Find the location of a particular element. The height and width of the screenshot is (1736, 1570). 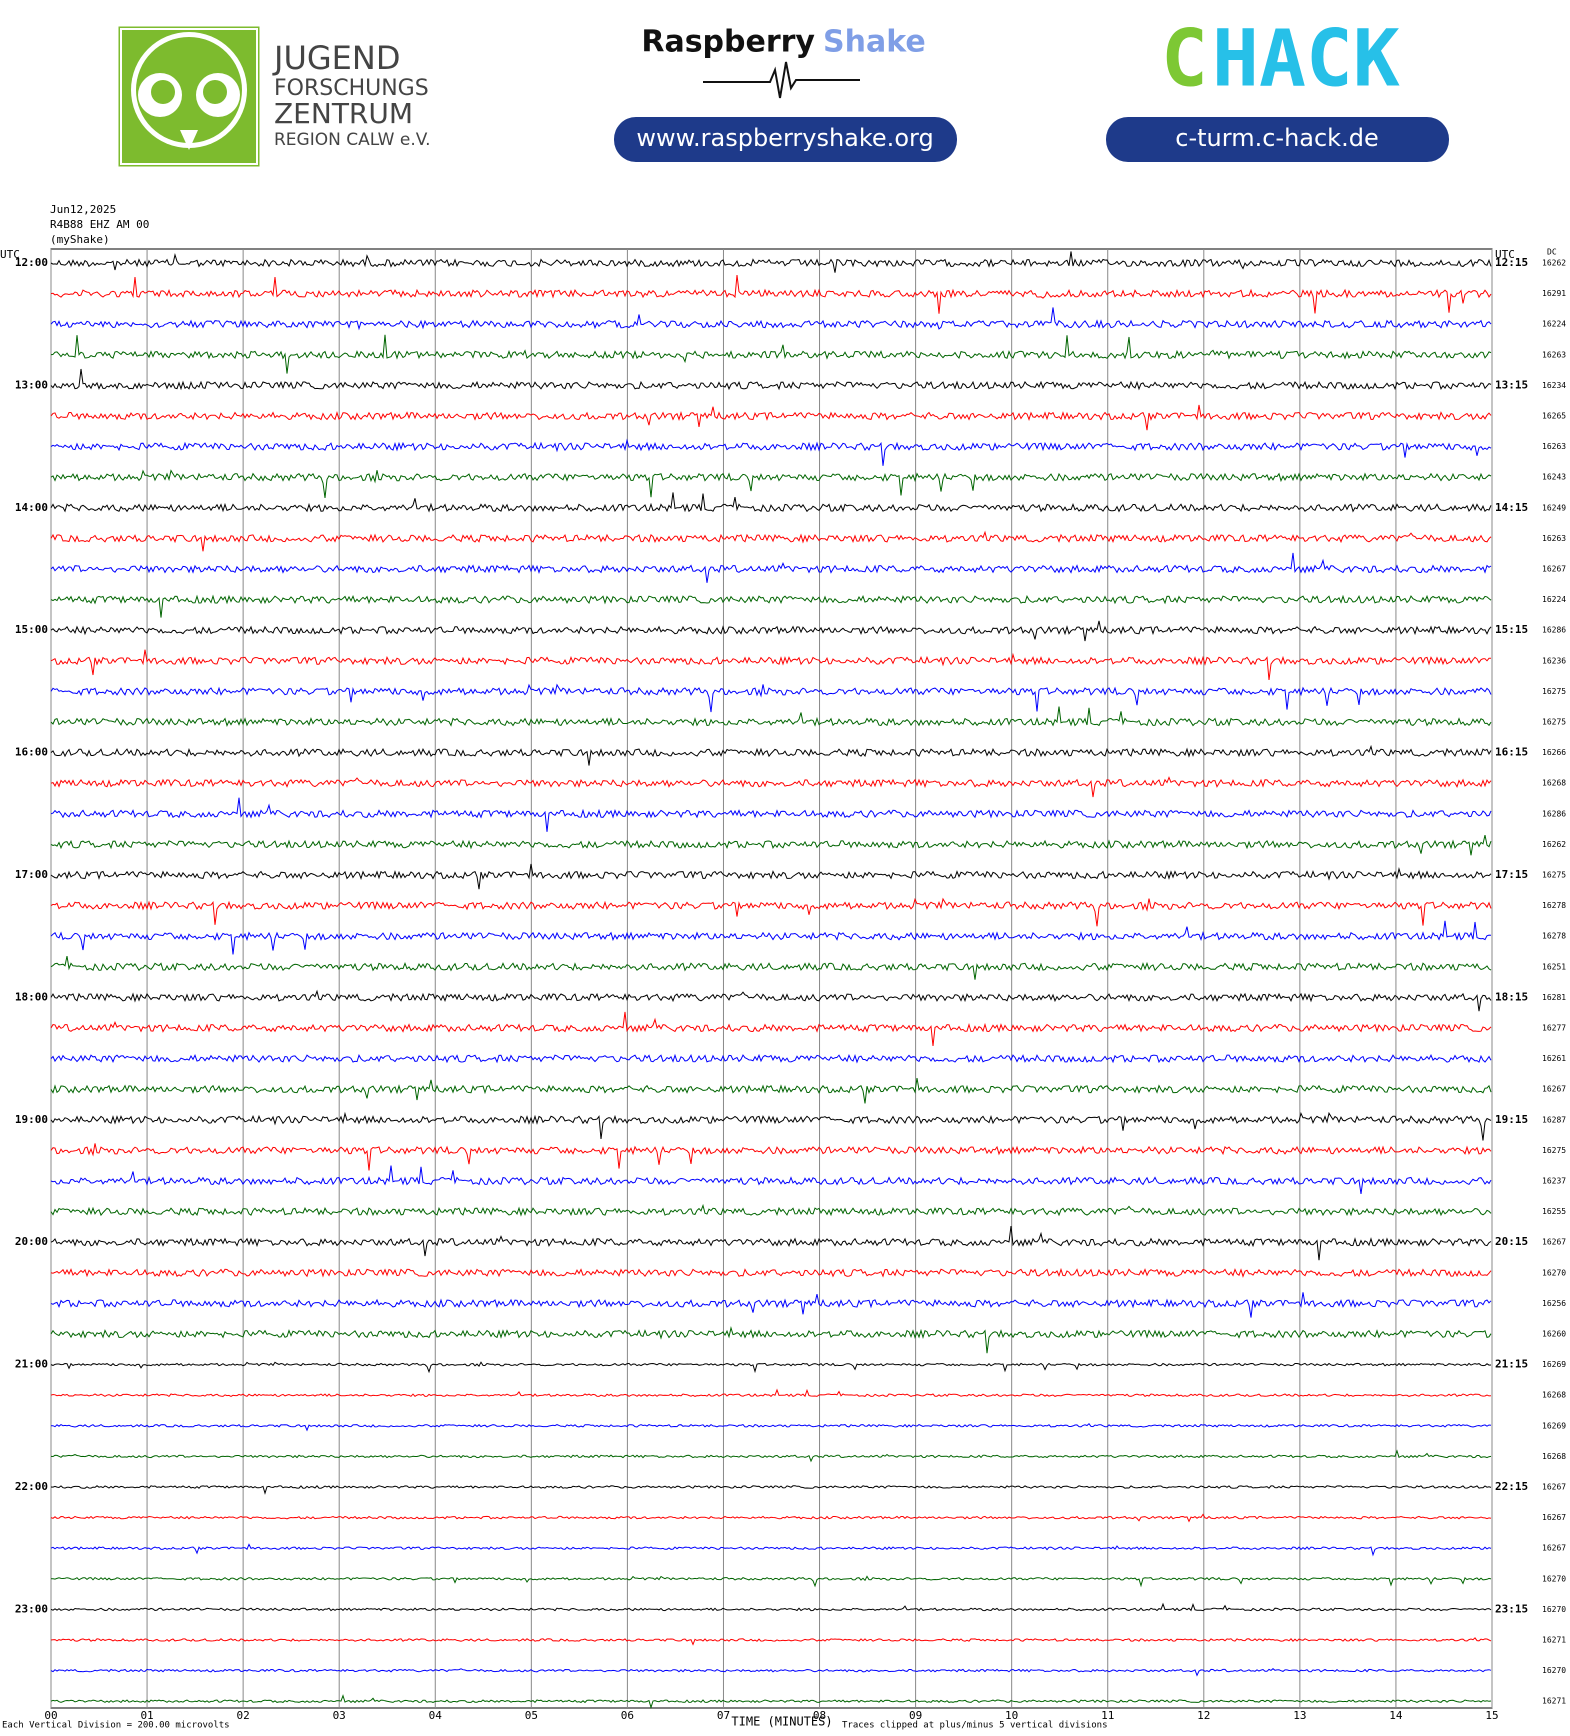

dc-value: 16243 is located at coordinates (1554, 477).